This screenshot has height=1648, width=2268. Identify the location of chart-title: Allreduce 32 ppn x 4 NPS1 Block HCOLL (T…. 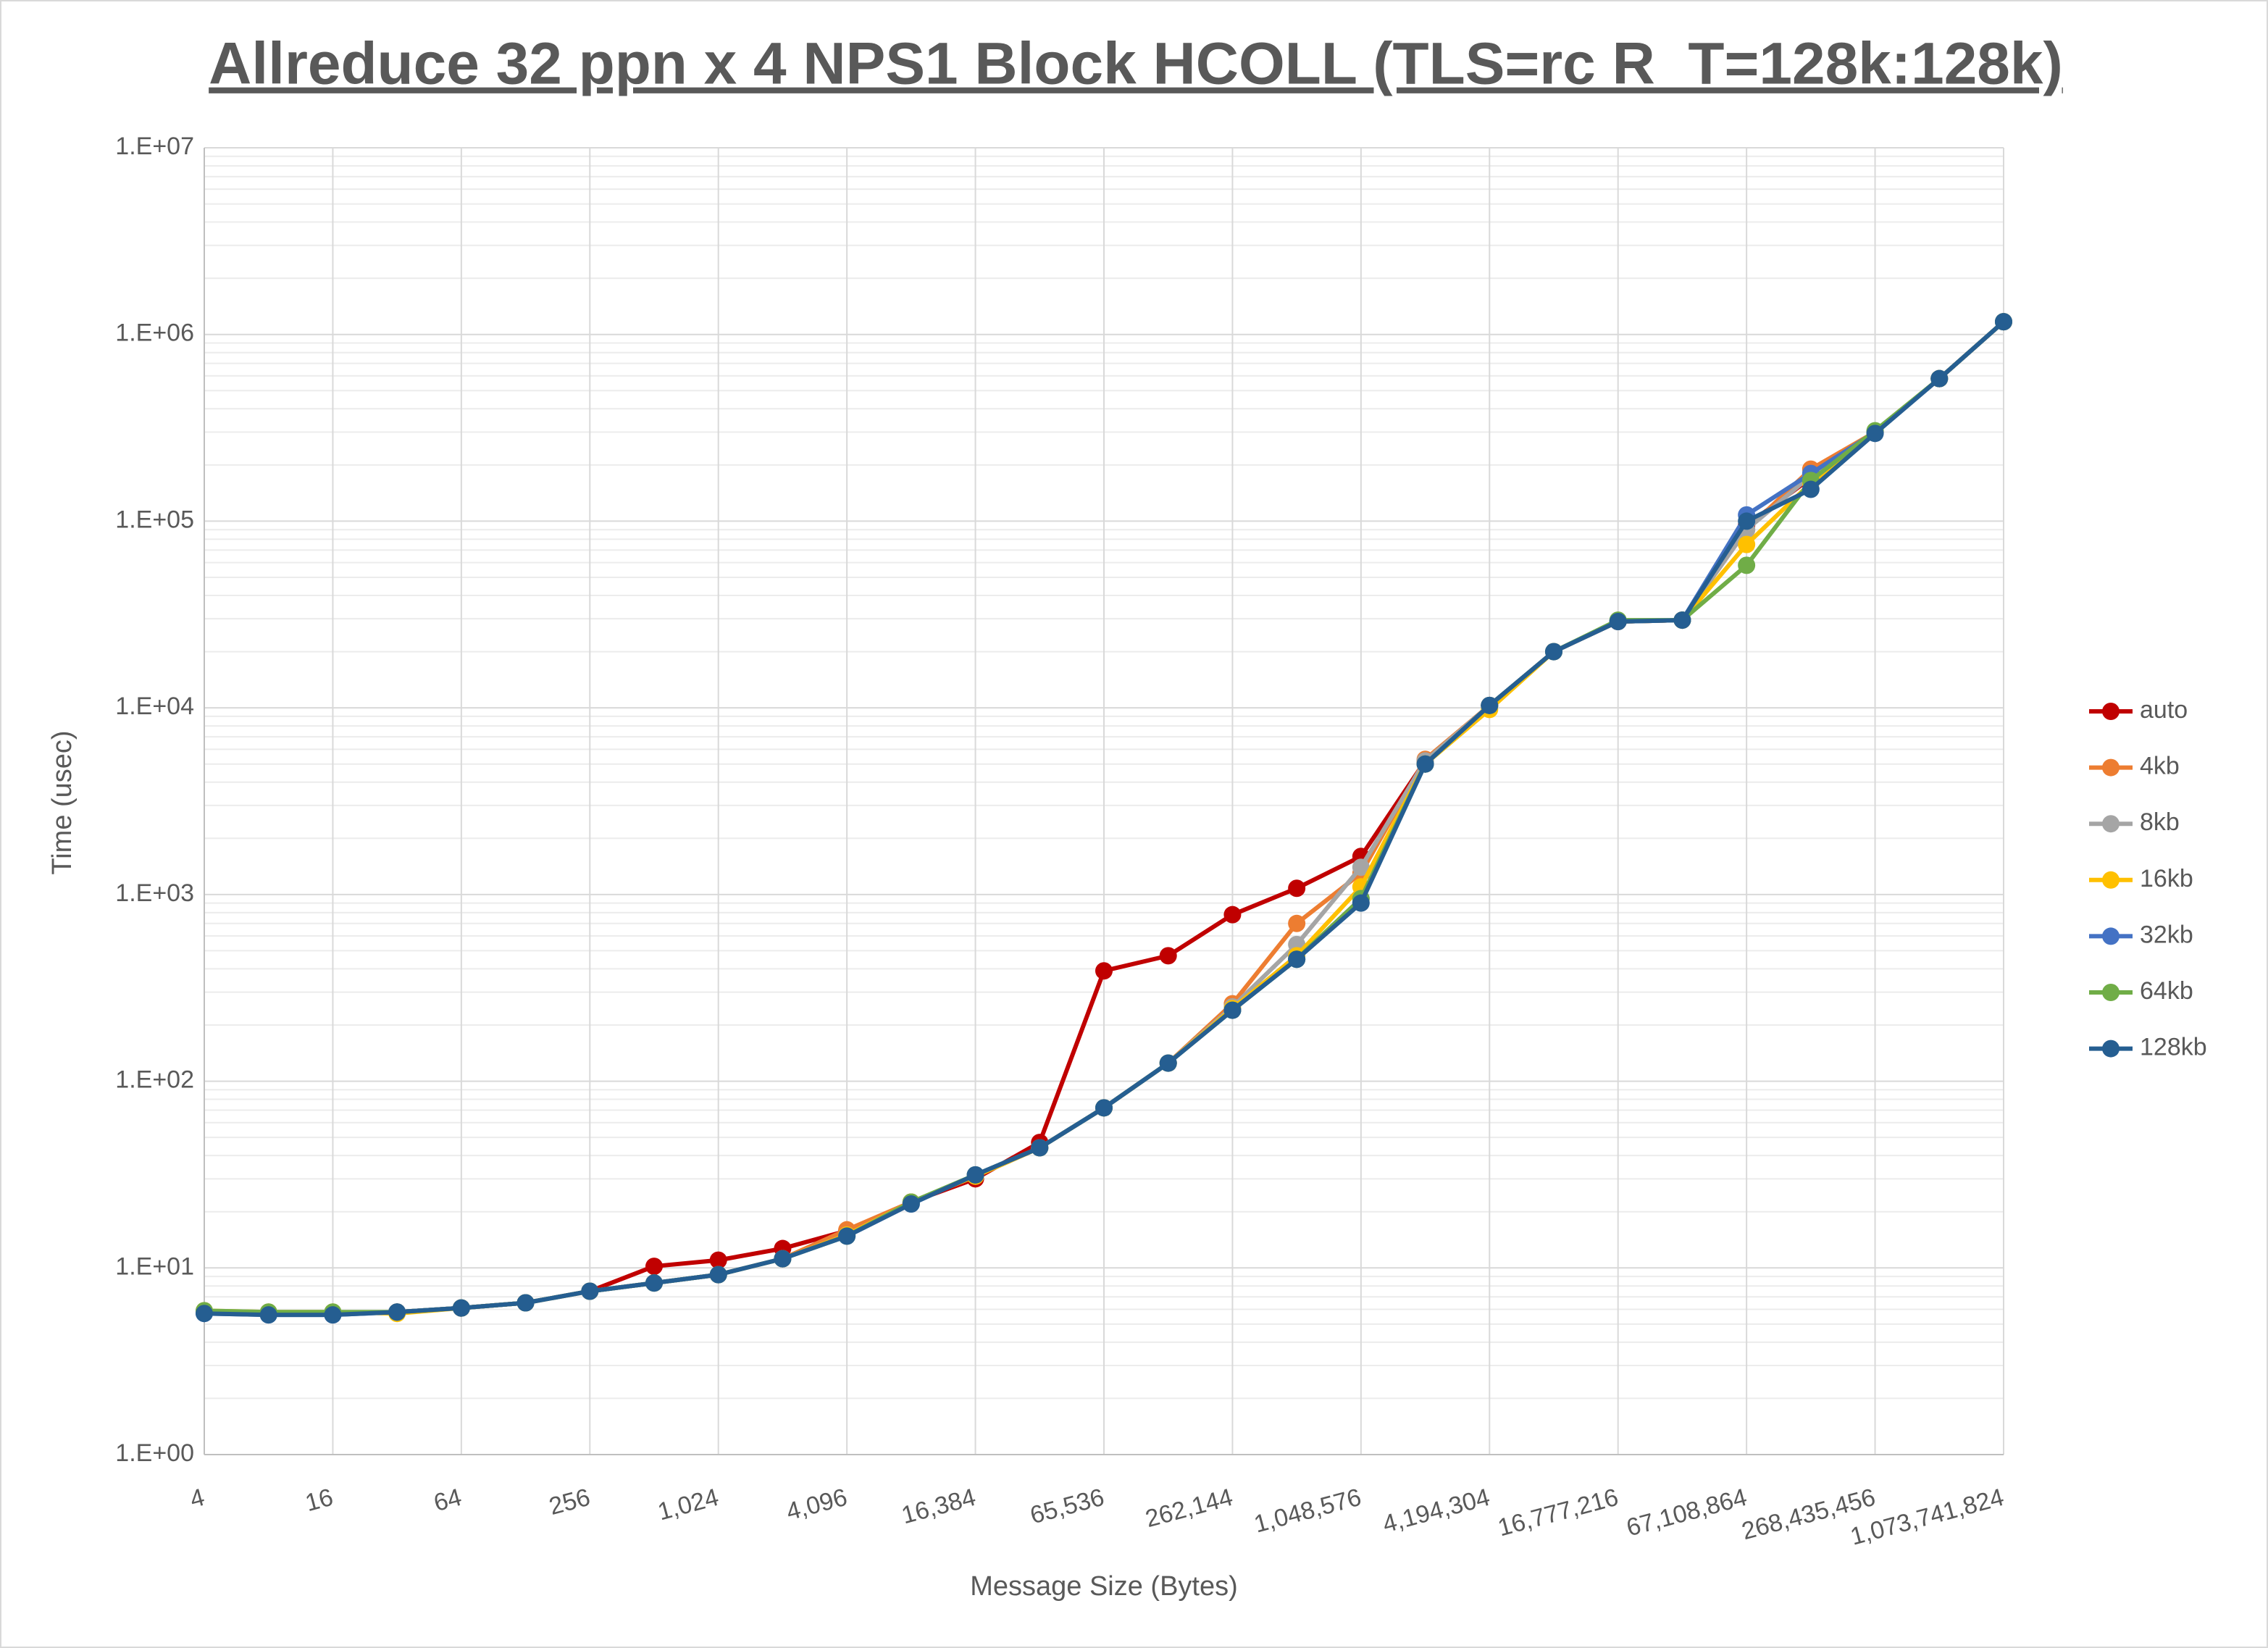
(1136, 64).